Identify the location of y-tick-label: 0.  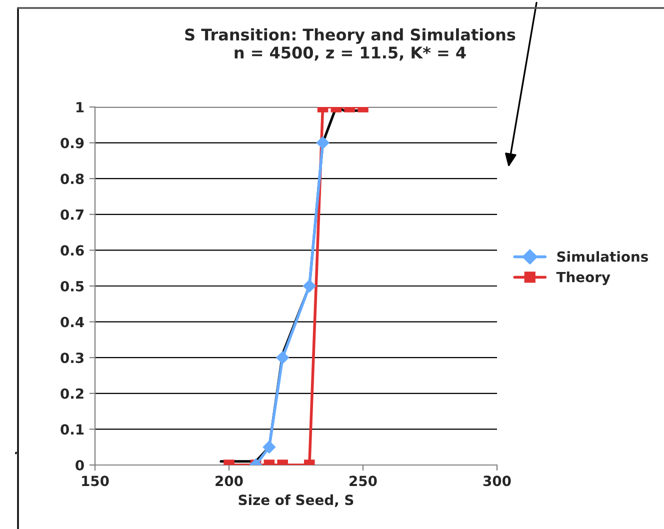
(80, 465).